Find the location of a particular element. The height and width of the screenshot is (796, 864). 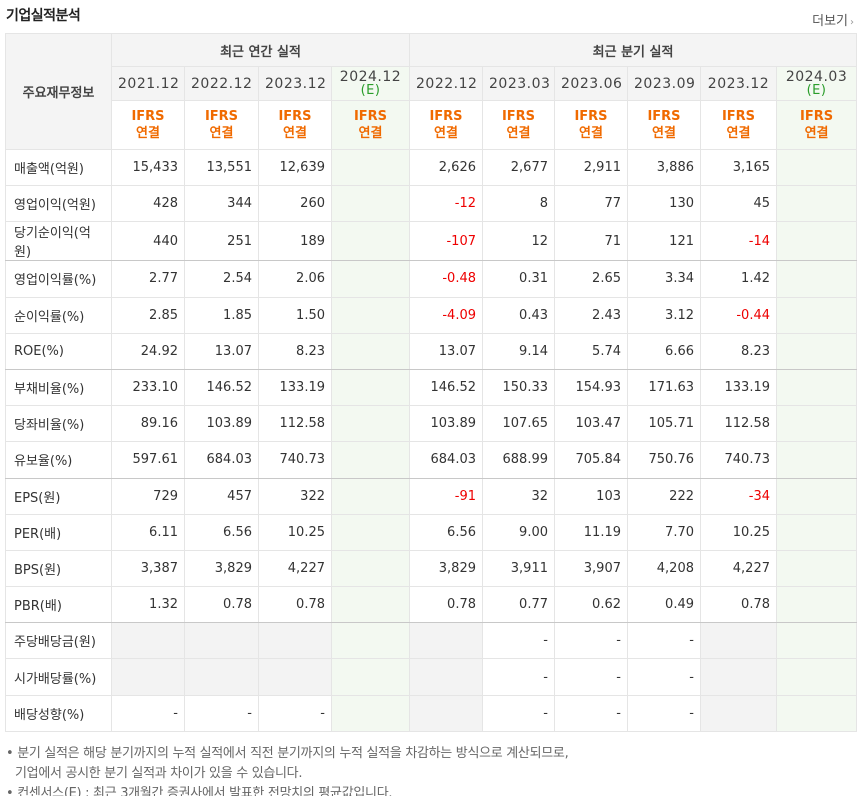

table-cell: 3,886 is located at coordinates (664, 167).